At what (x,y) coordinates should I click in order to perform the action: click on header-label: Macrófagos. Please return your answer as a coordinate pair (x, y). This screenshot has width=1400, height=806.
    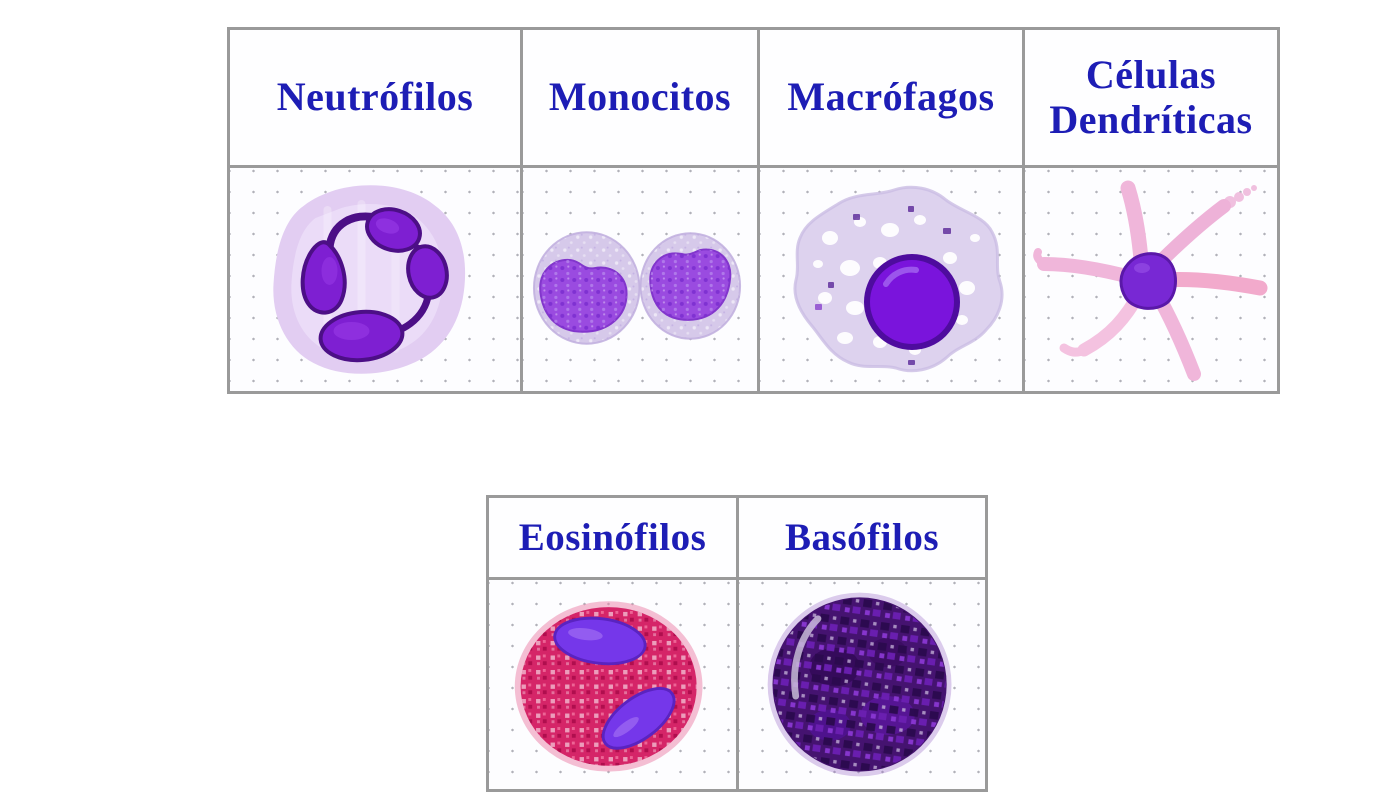
    Looking at the image, I should click on (891, 97).